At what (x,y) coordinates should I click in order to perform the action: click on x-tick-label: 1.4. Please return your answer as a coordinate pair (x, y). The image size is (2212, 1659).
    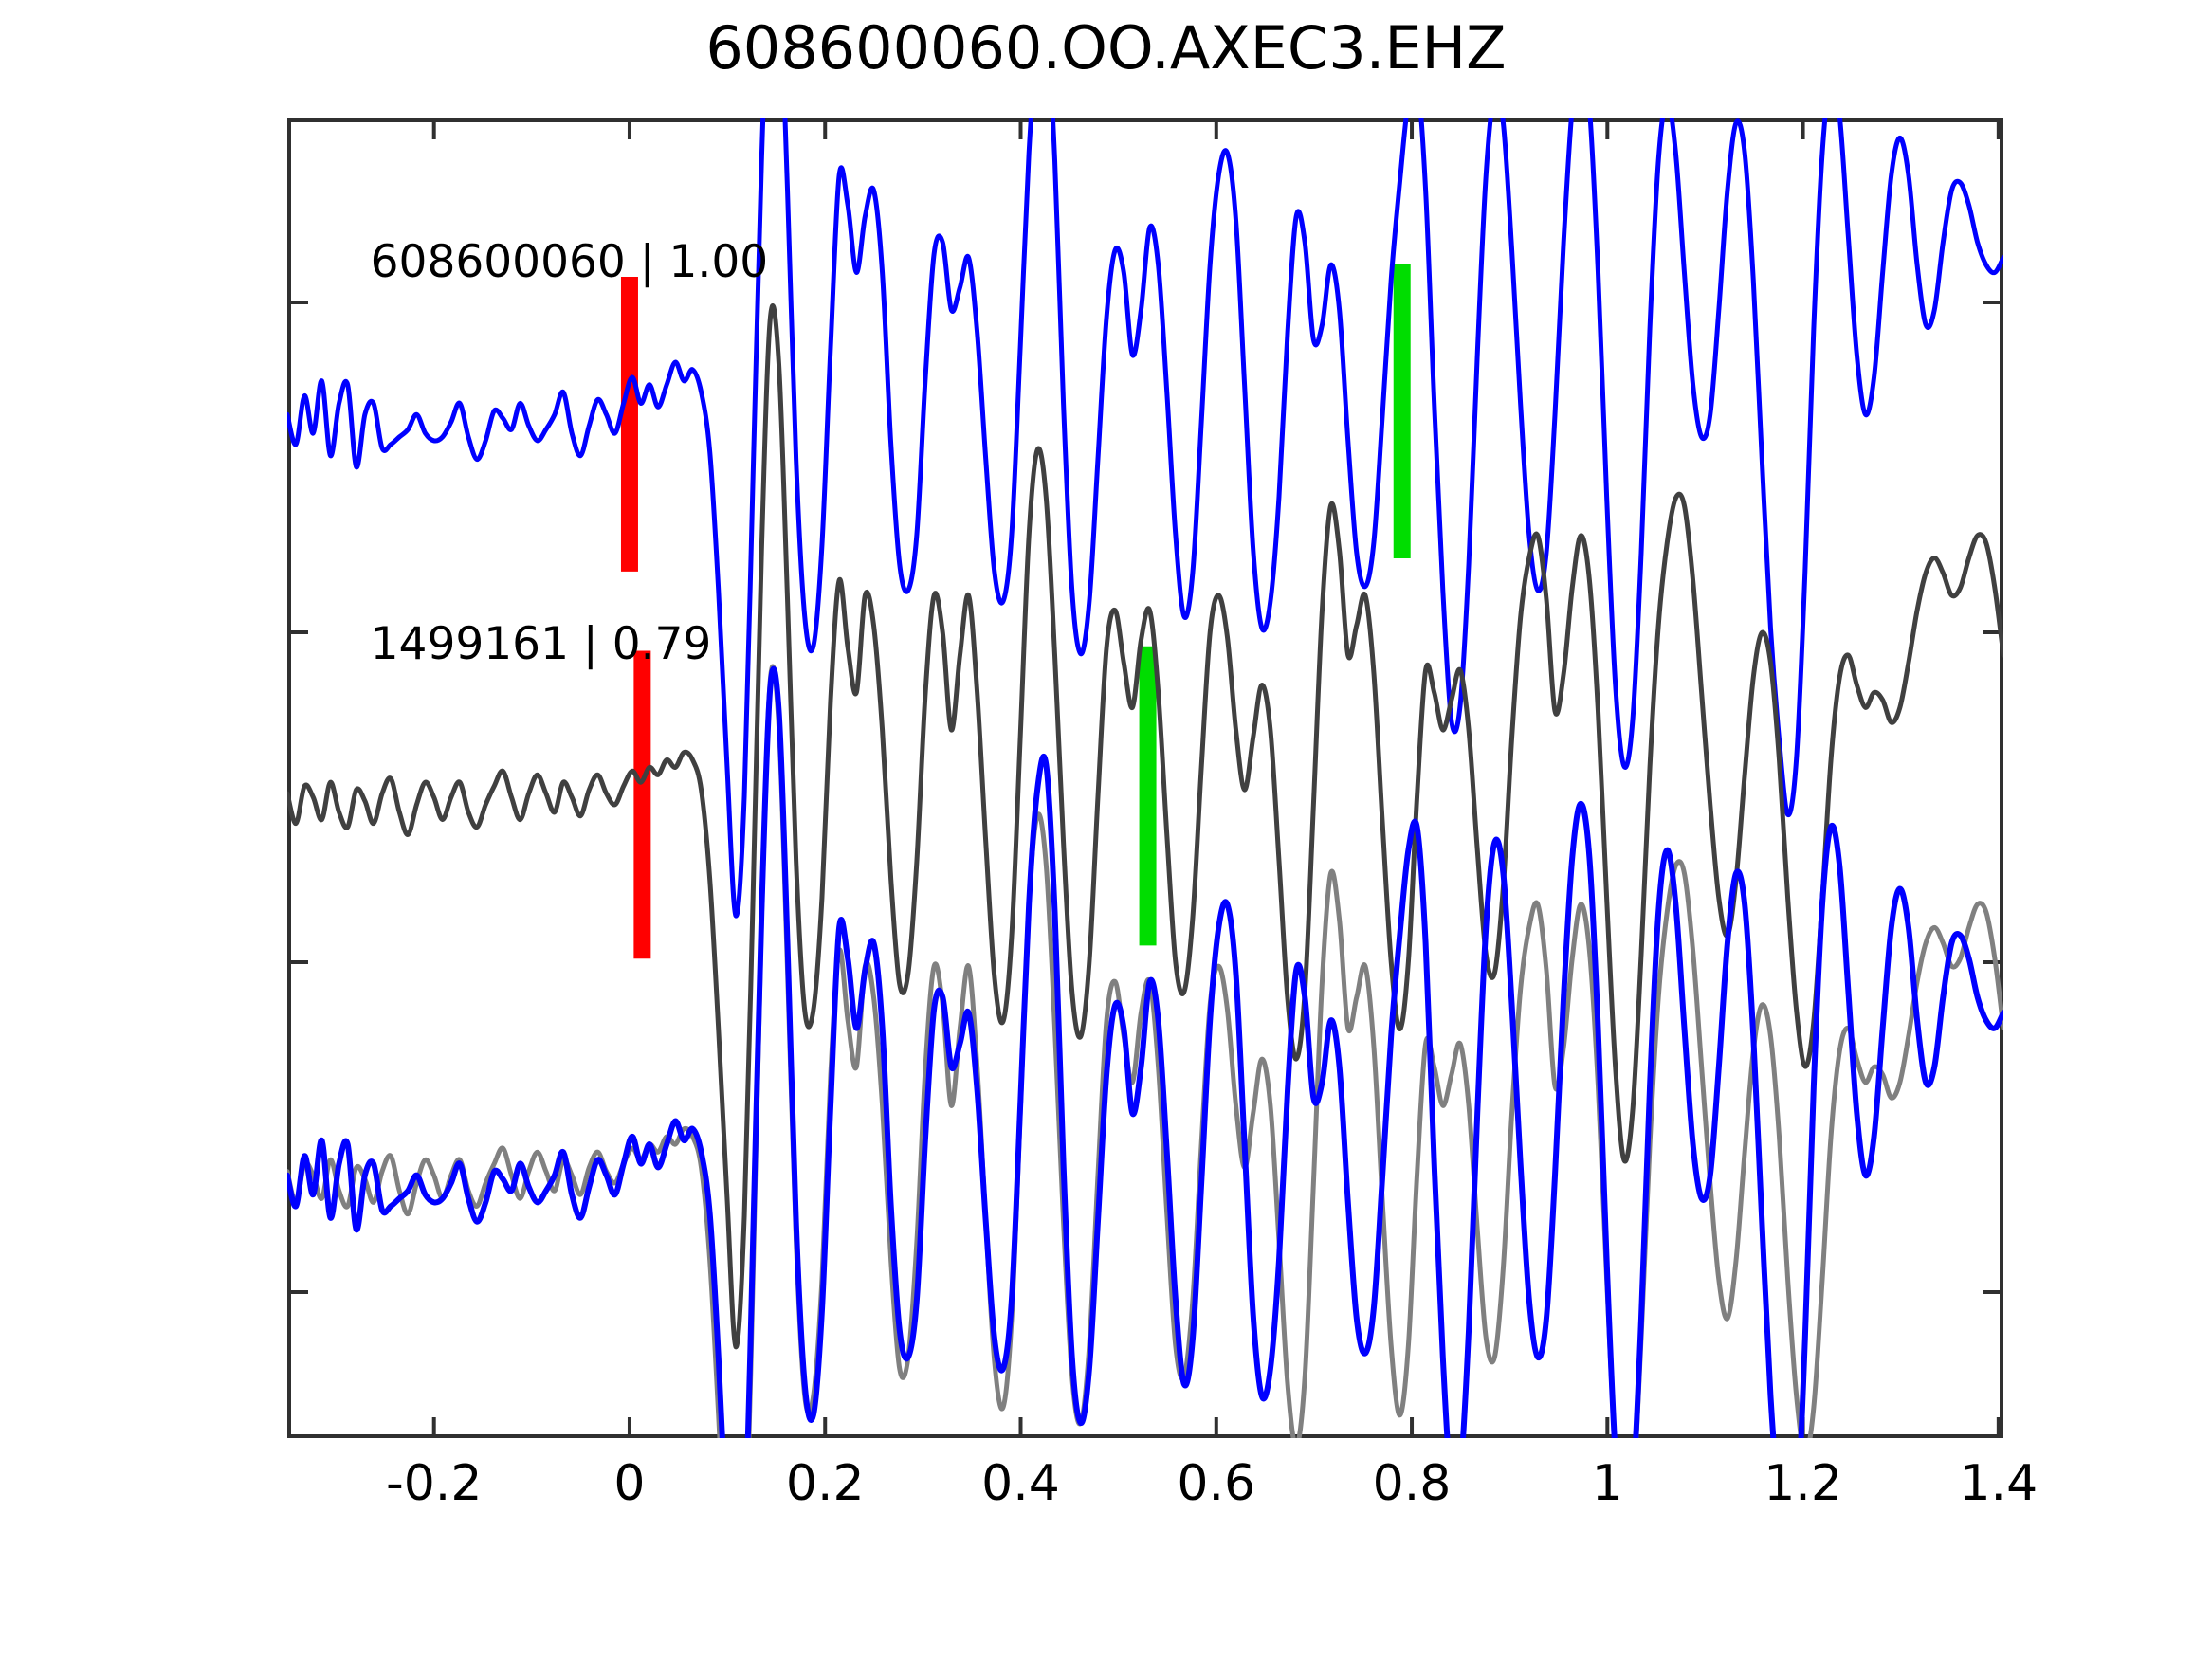
    Looking at the image, I should click on (1998, 1483).